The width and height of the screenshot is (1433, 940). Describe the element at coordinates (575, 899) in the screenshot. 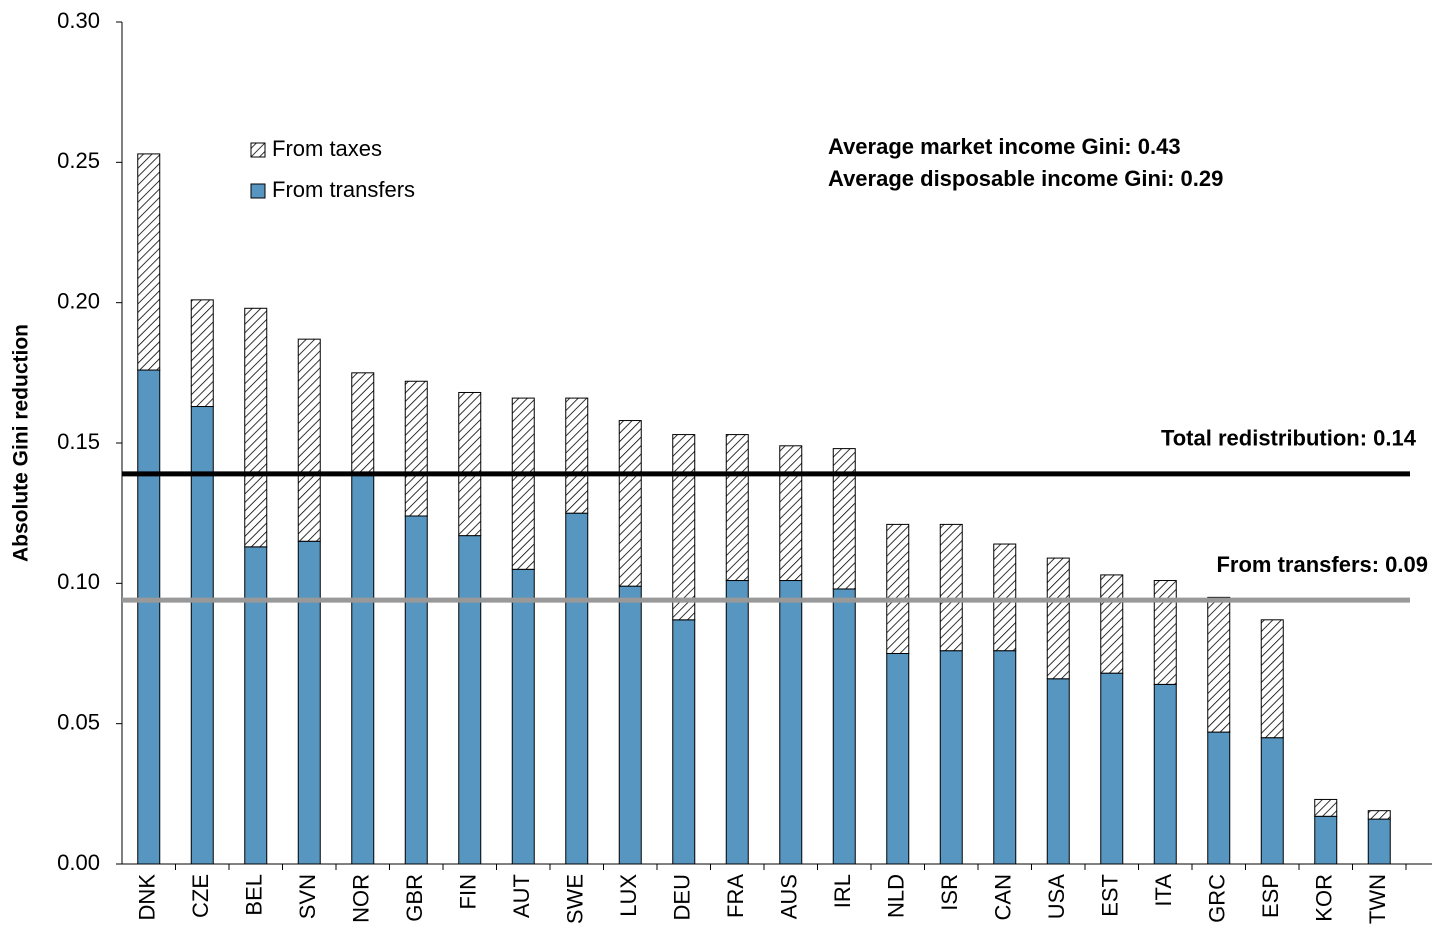

I see `x-tick-label: SWE` at that location.